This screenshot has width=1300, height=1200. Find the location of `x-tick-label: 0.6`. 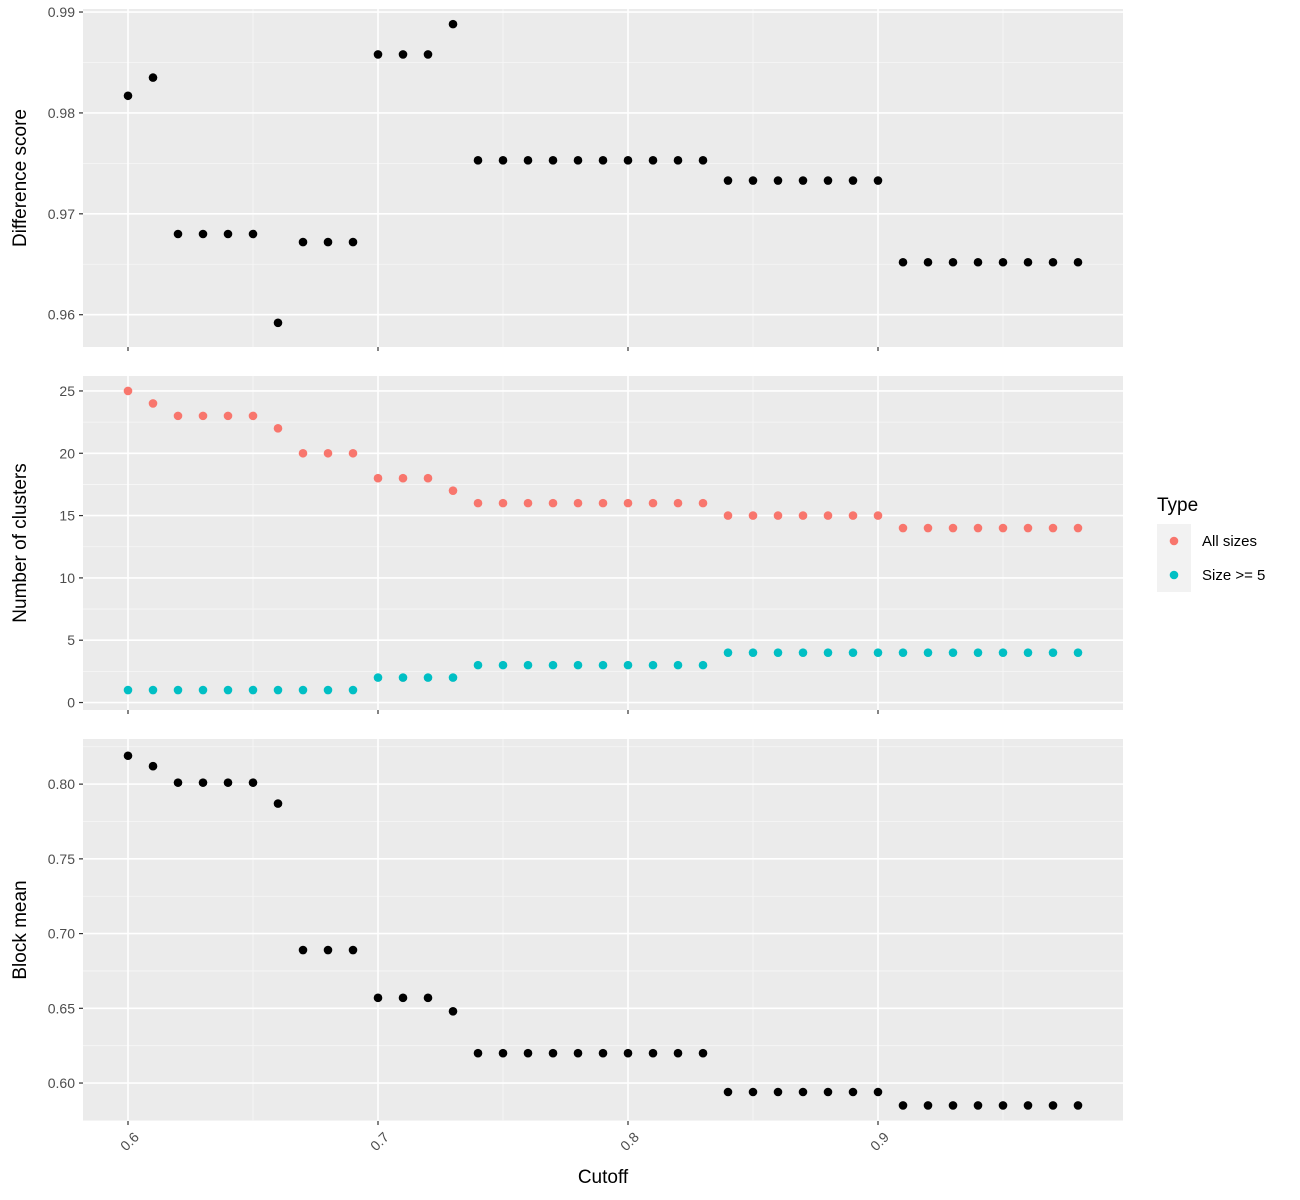

x-tick-label: 0.6 is located at coordinates (129, 1141).